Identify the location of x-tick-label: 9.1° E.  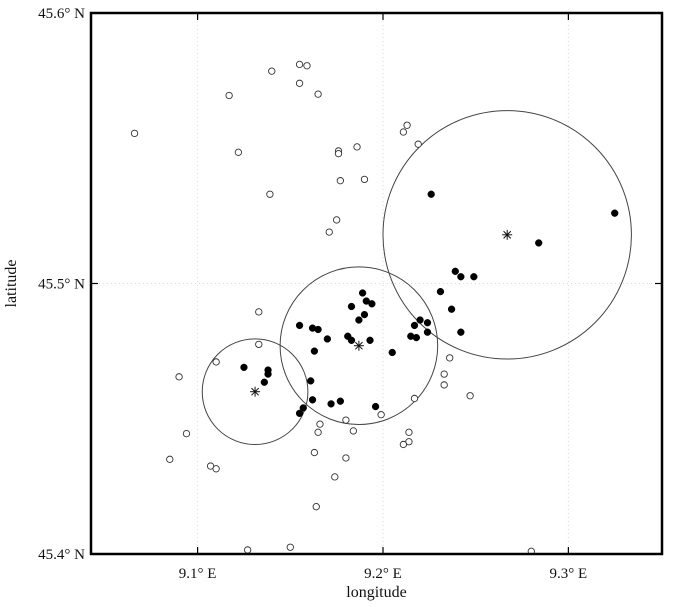
(198, 574).